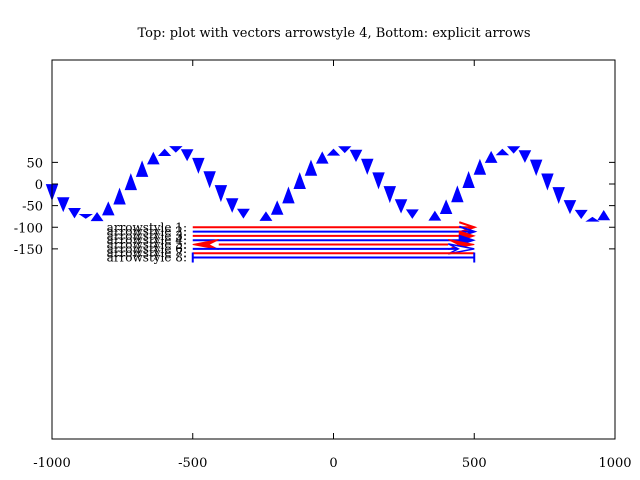 This screenshot has height=480, width=640. Describe the element at coordinates (51, 463) in the screenshot. I see `x-tick-label: -1000` at that location.